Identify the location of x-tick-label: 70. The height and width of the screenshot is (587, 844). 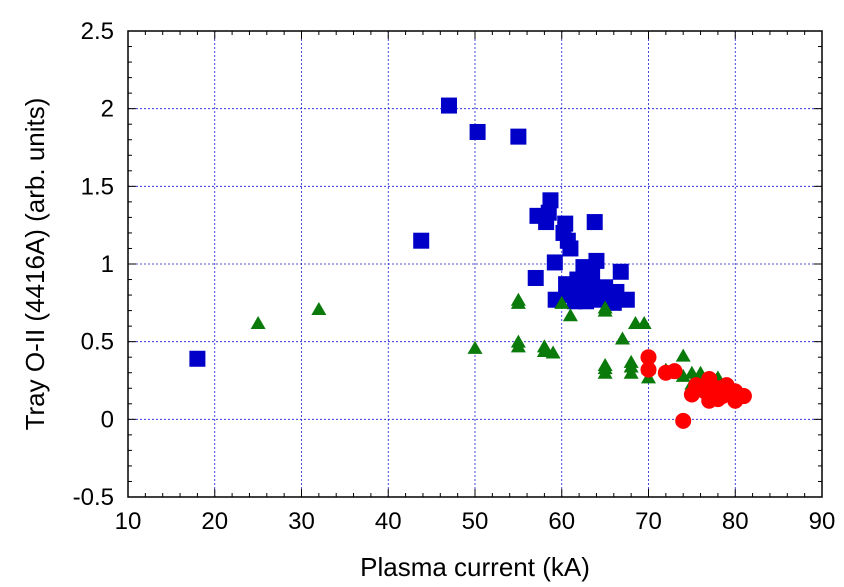
(648, 521).